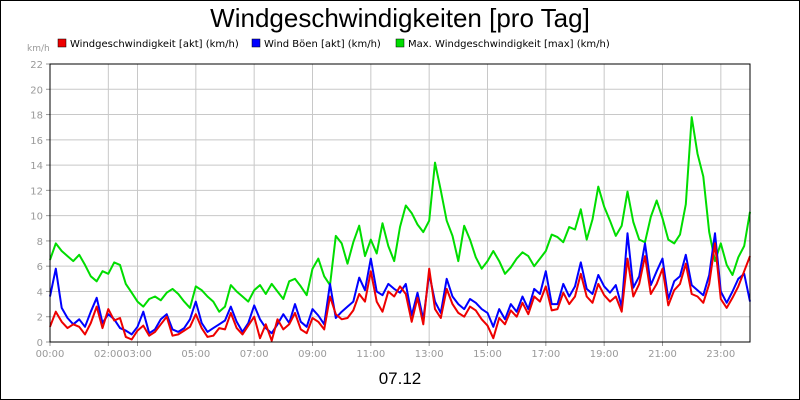 The height and width of the screenshot is (400, 800). I want to click on date-label: 07.12, so click(400, 378).